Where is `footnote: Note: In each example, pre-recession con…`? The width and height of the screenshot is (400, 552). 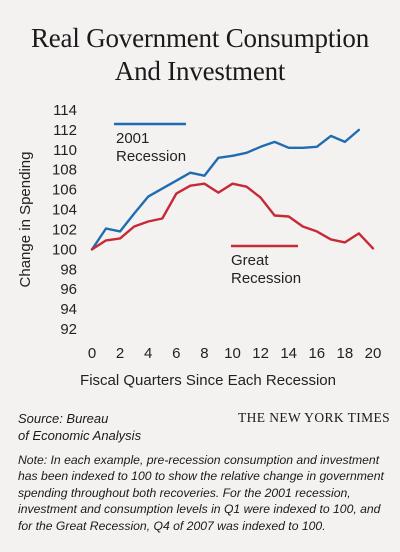
footnote: Note: In each example, pre-recession con… is located at coordinates (201, 493).